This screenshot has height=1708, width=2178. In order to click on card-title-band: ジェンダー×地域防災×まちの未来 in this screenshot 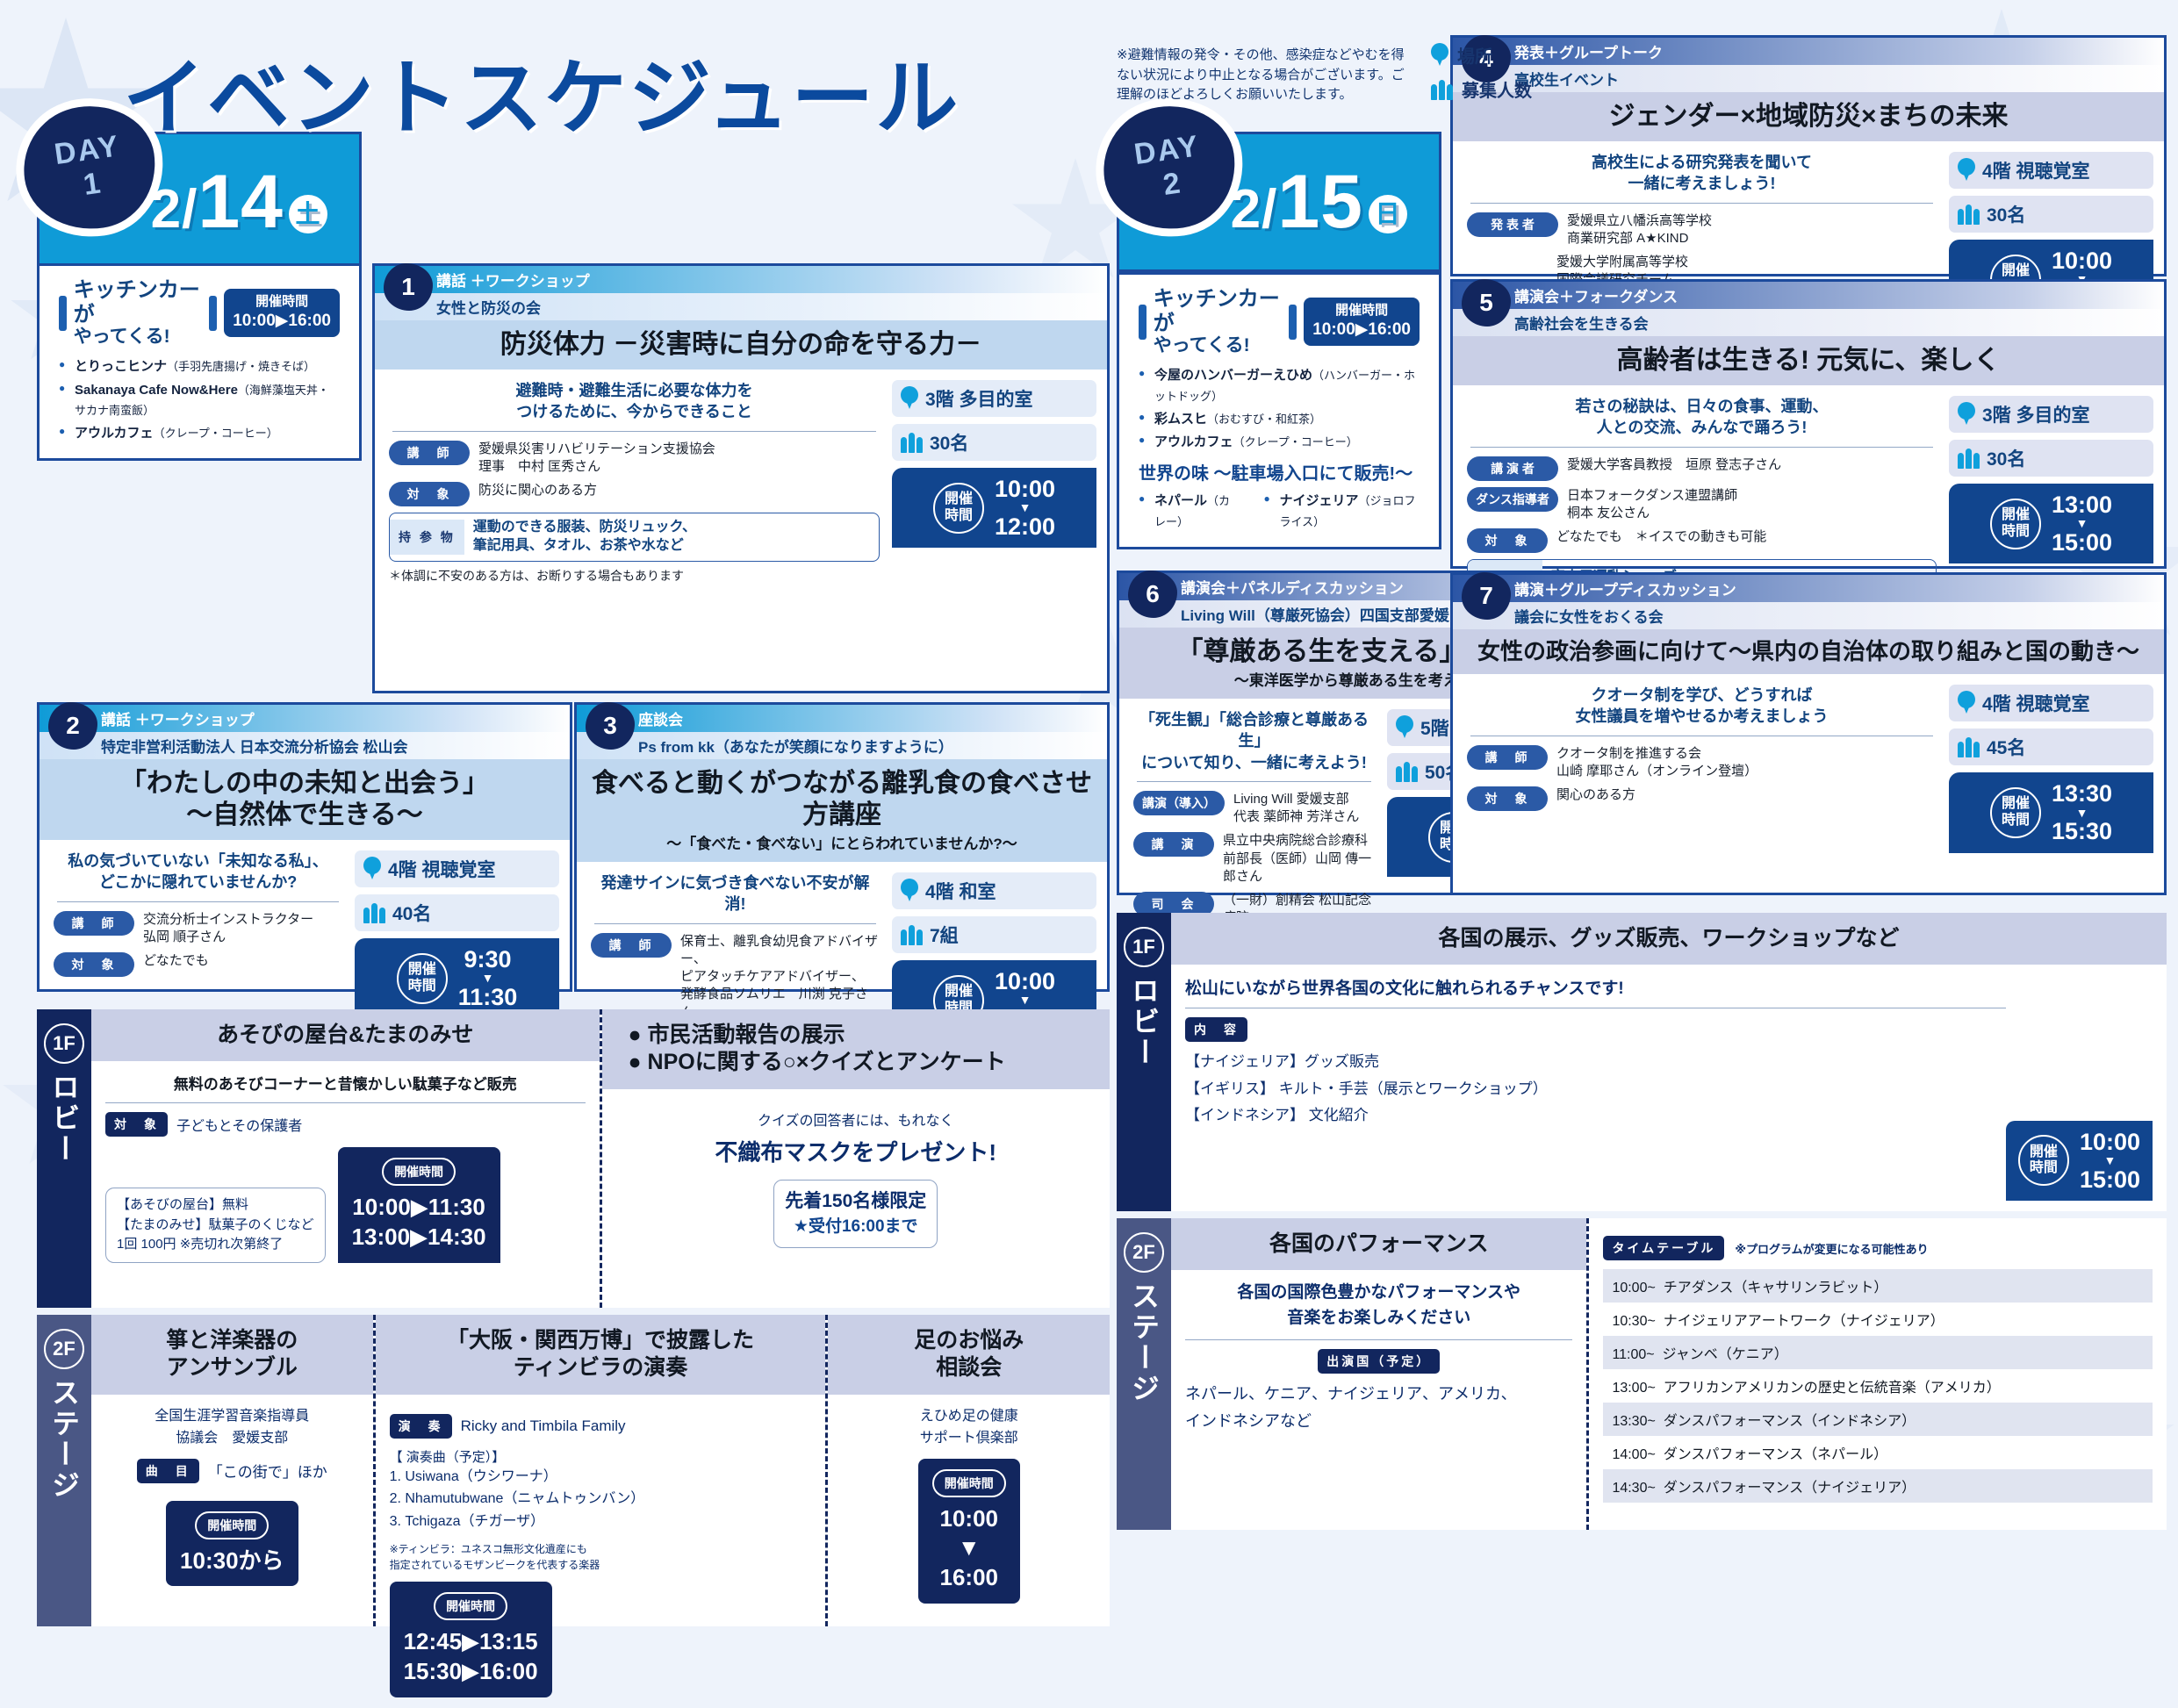, I will do `click(1808, 116)`.